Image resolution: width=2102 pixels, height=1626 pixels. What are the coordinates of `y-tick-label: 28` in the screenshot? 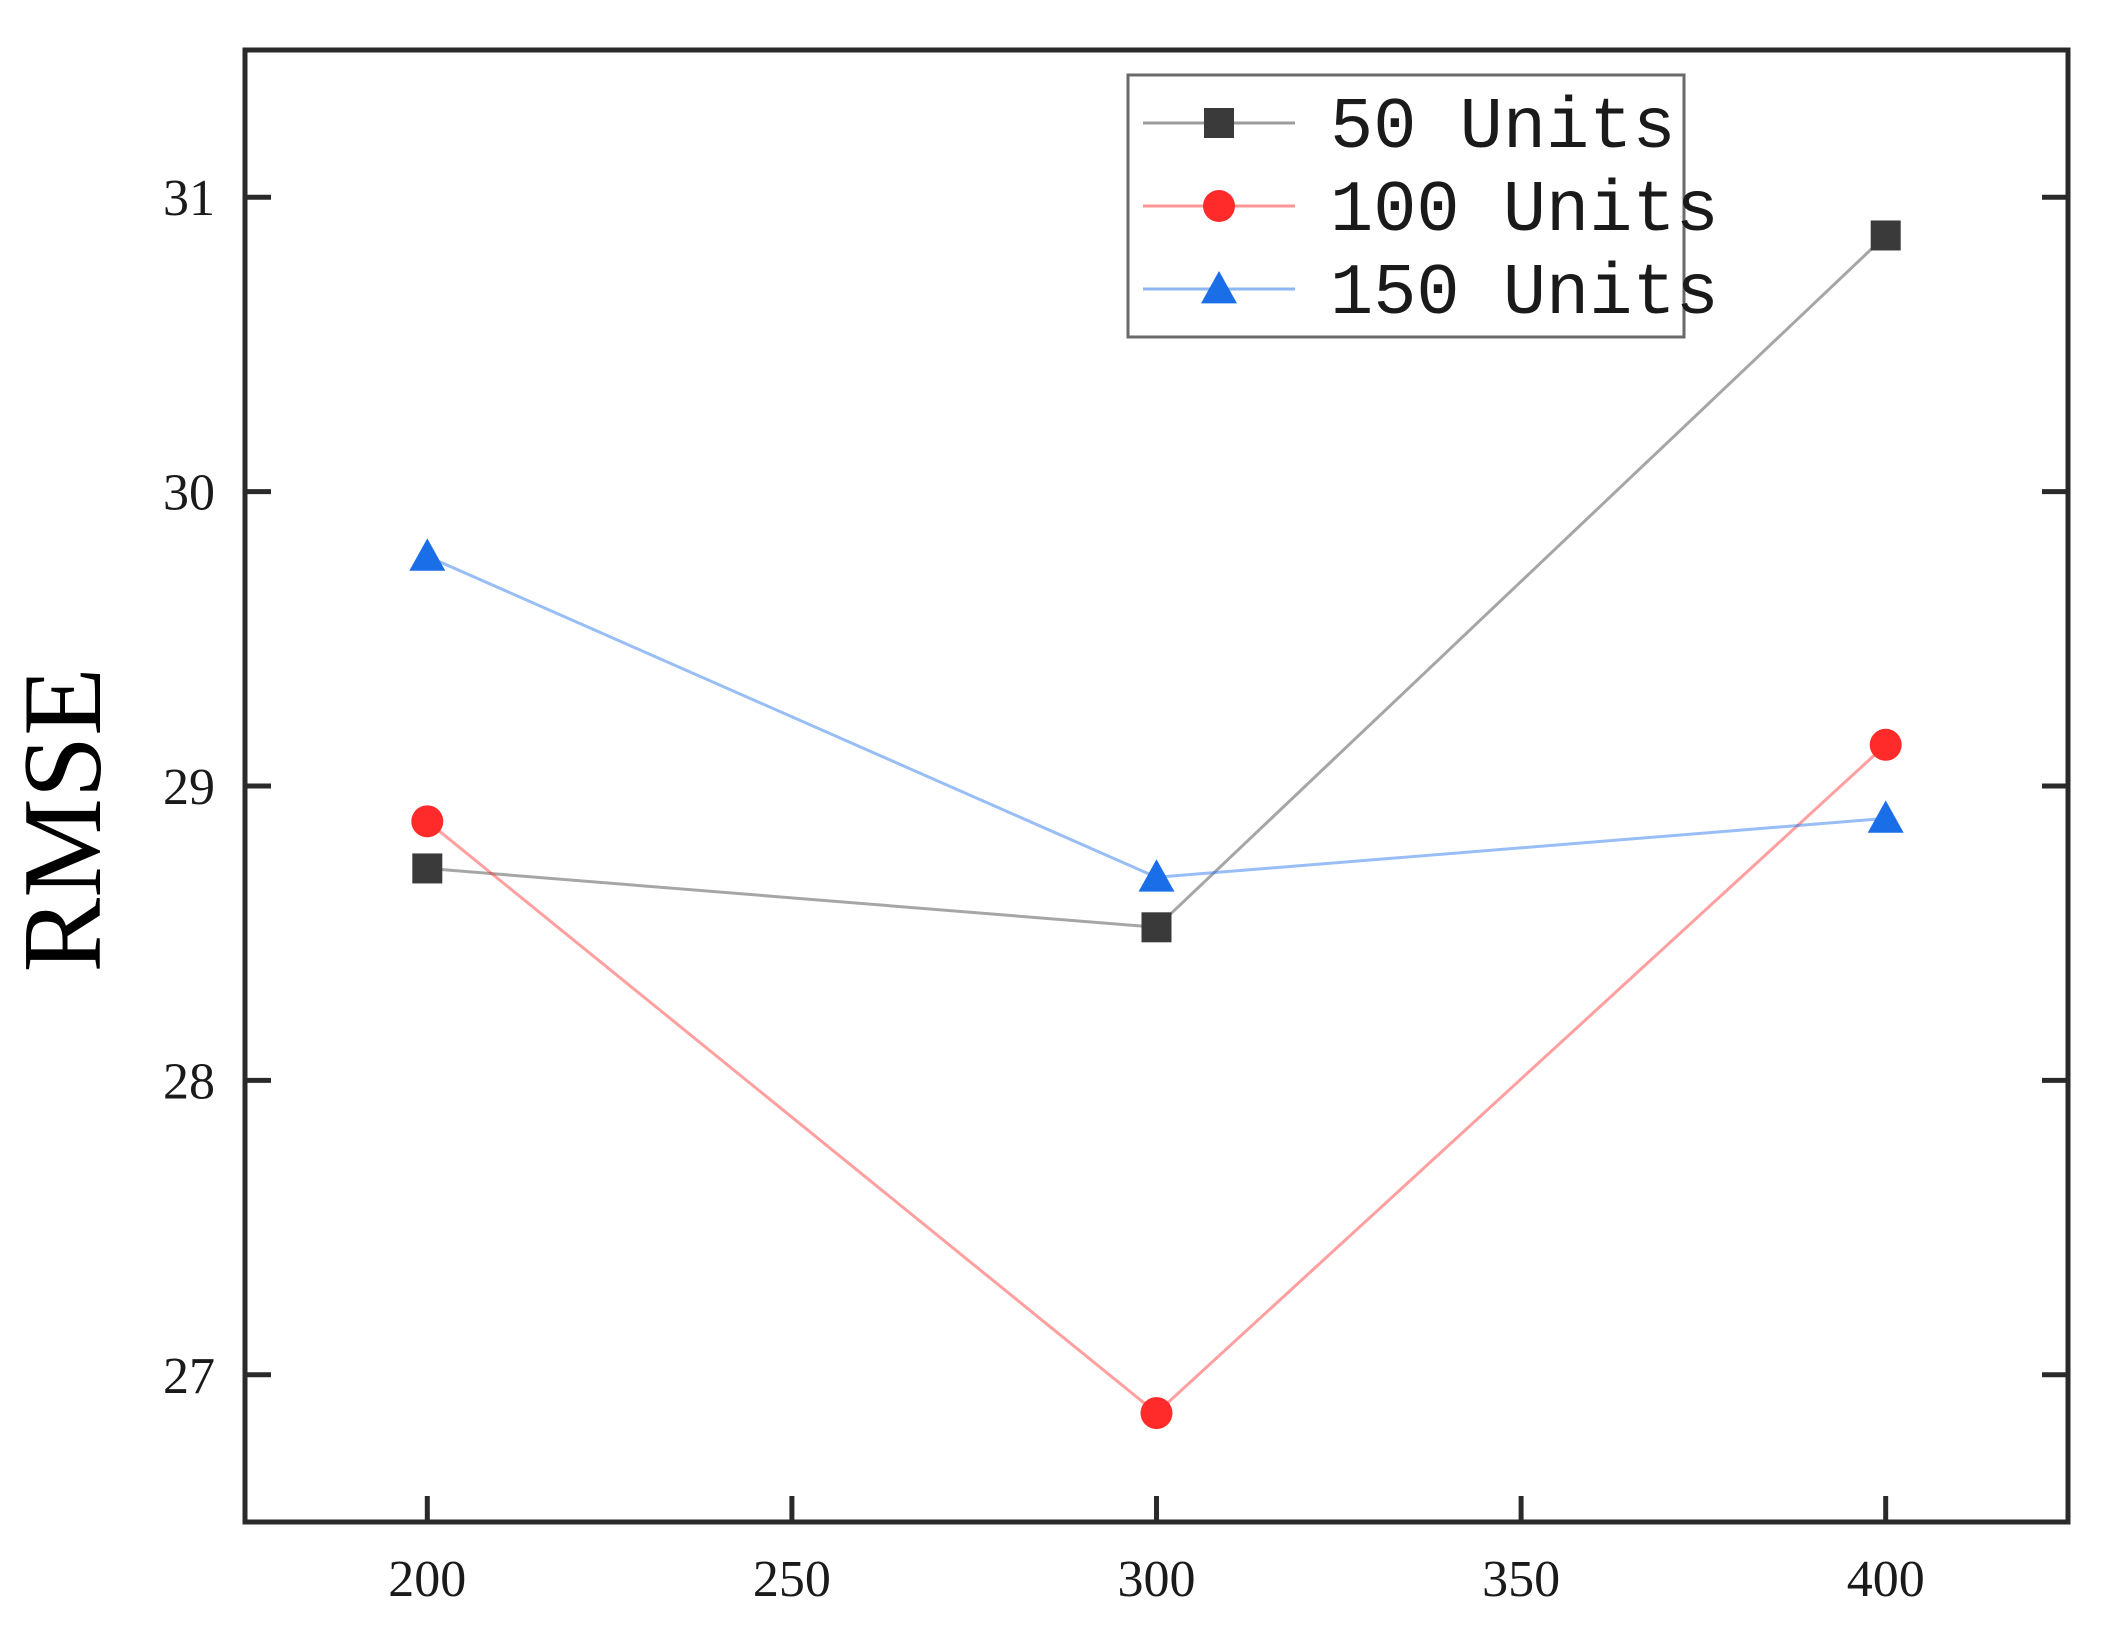 It's located at (189, 1081).